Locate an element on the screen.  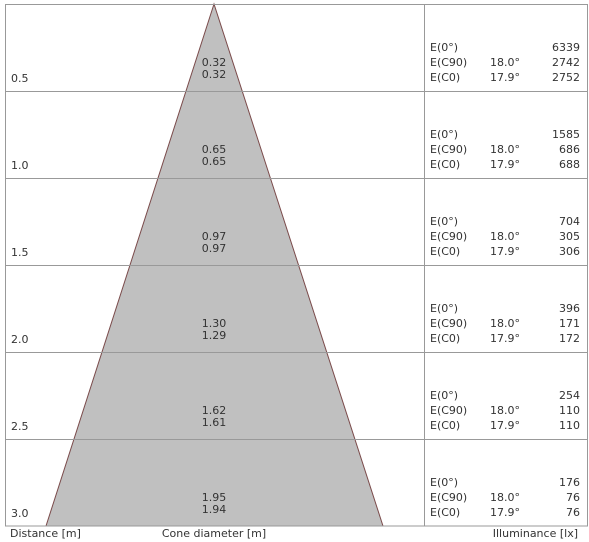
diameter-c0: 0.97 is located at coordinates (214, 248).